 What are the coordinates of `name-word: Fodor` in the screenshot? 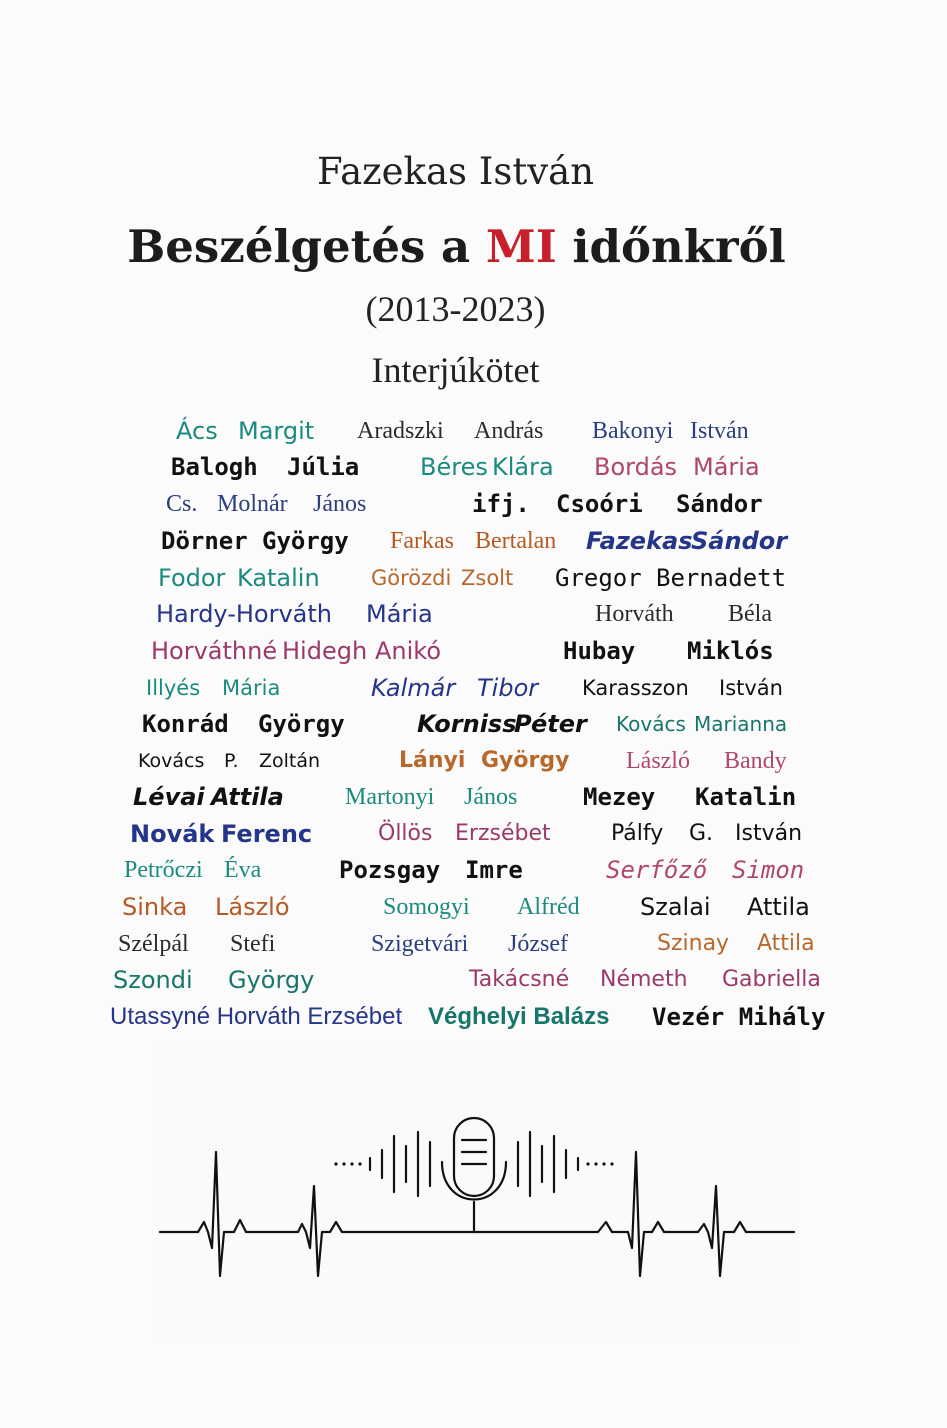 It's located at (192, 578).